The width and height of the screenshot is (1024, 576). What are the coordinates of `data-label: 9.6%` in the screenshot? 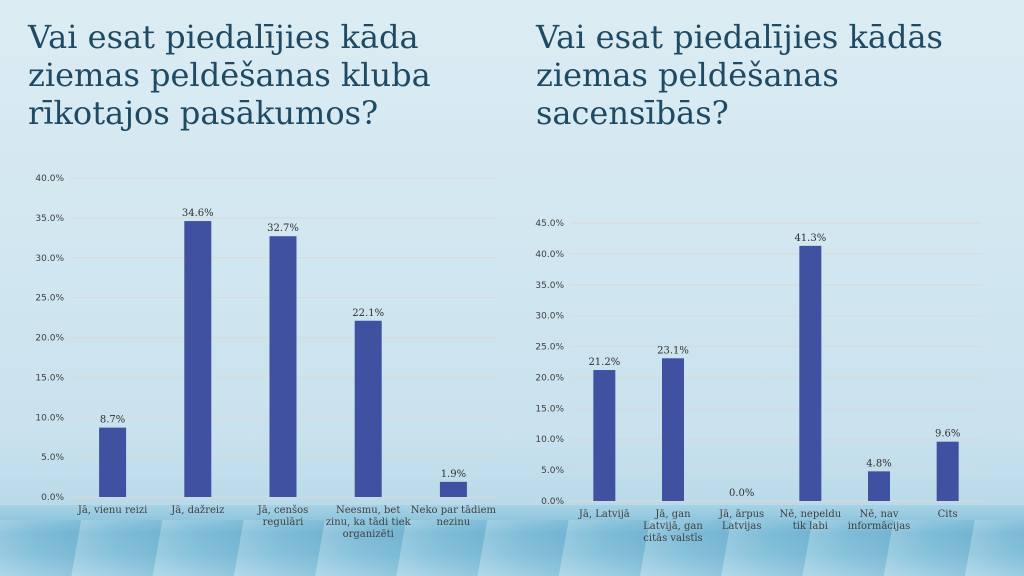 It's located at (947, 434).